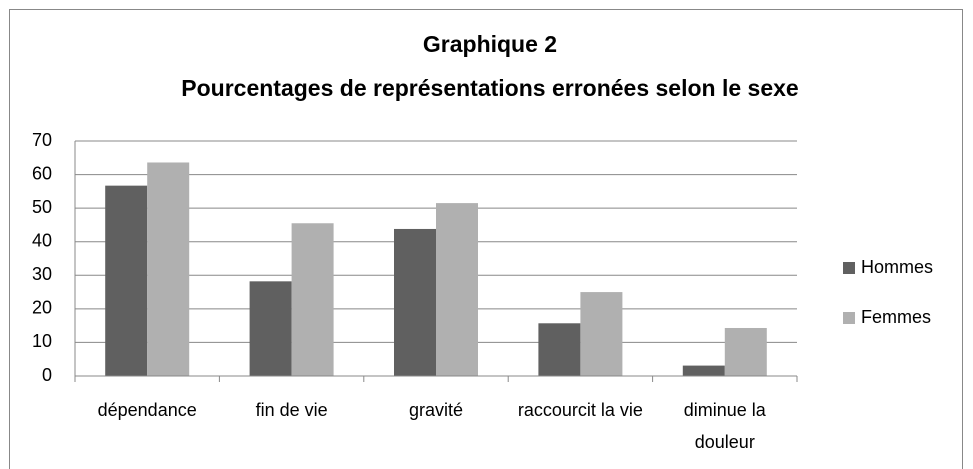 This screenshot has height=469, width=973. Describe the element at coordinates (42, 308) in the screenshot. I see `y-tick-label: 20` at that location.